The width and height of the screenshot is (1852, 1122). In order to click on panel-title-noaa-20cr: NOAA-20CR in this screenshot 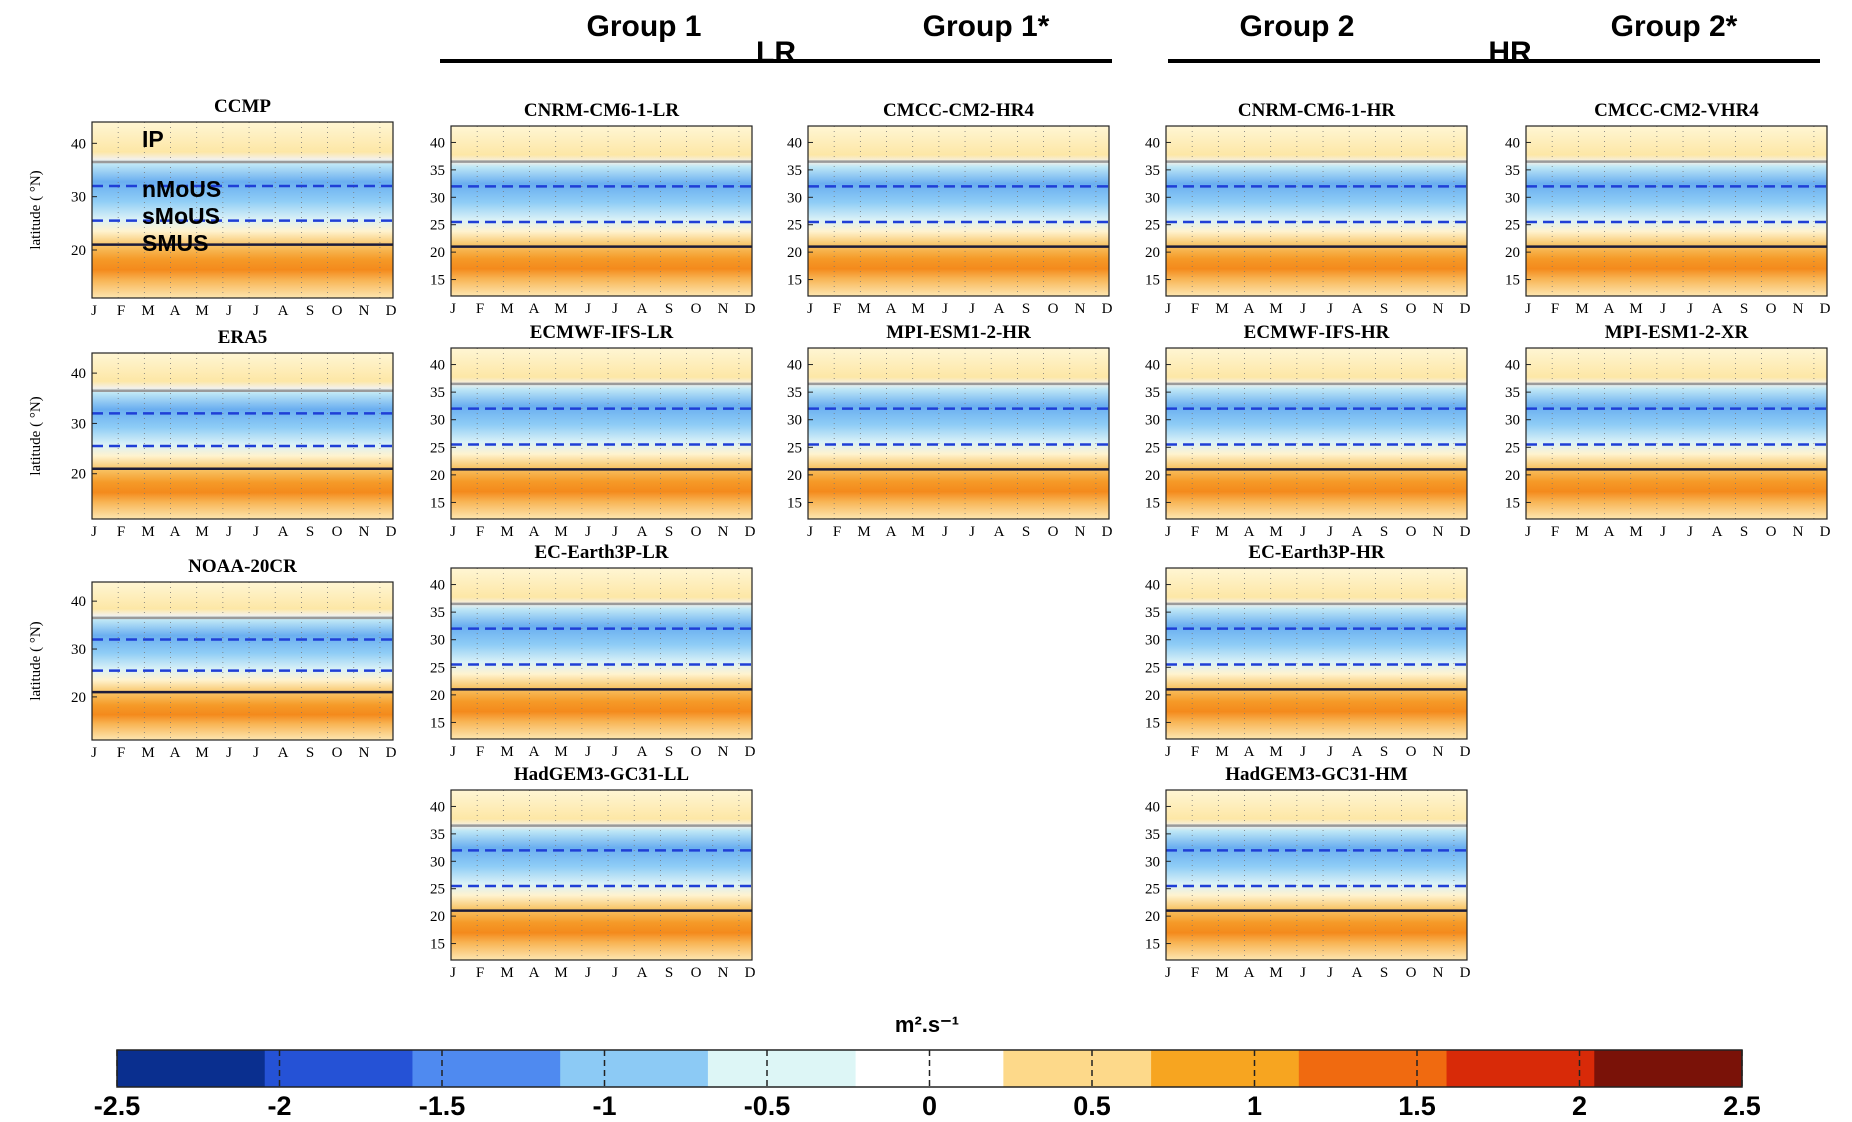, I will do `click(242, 566)`.